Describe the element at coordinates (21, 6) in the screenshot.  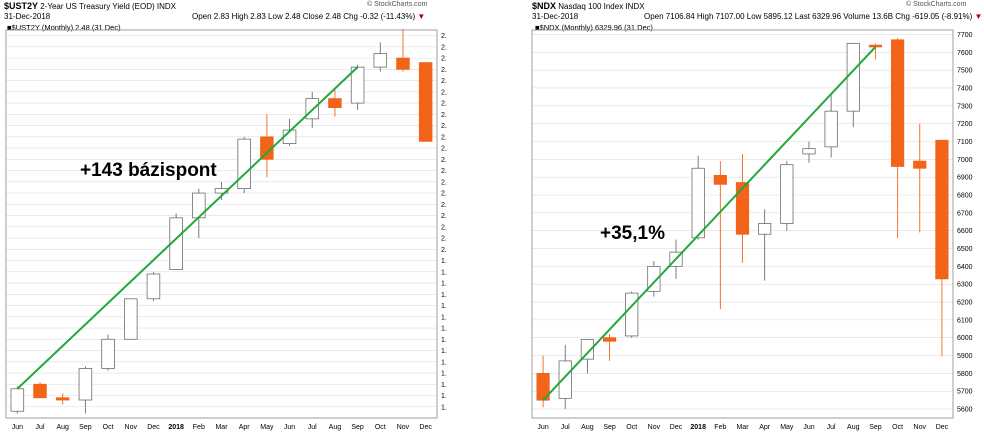
I see `symbol-label: $UST2Y` at that location.